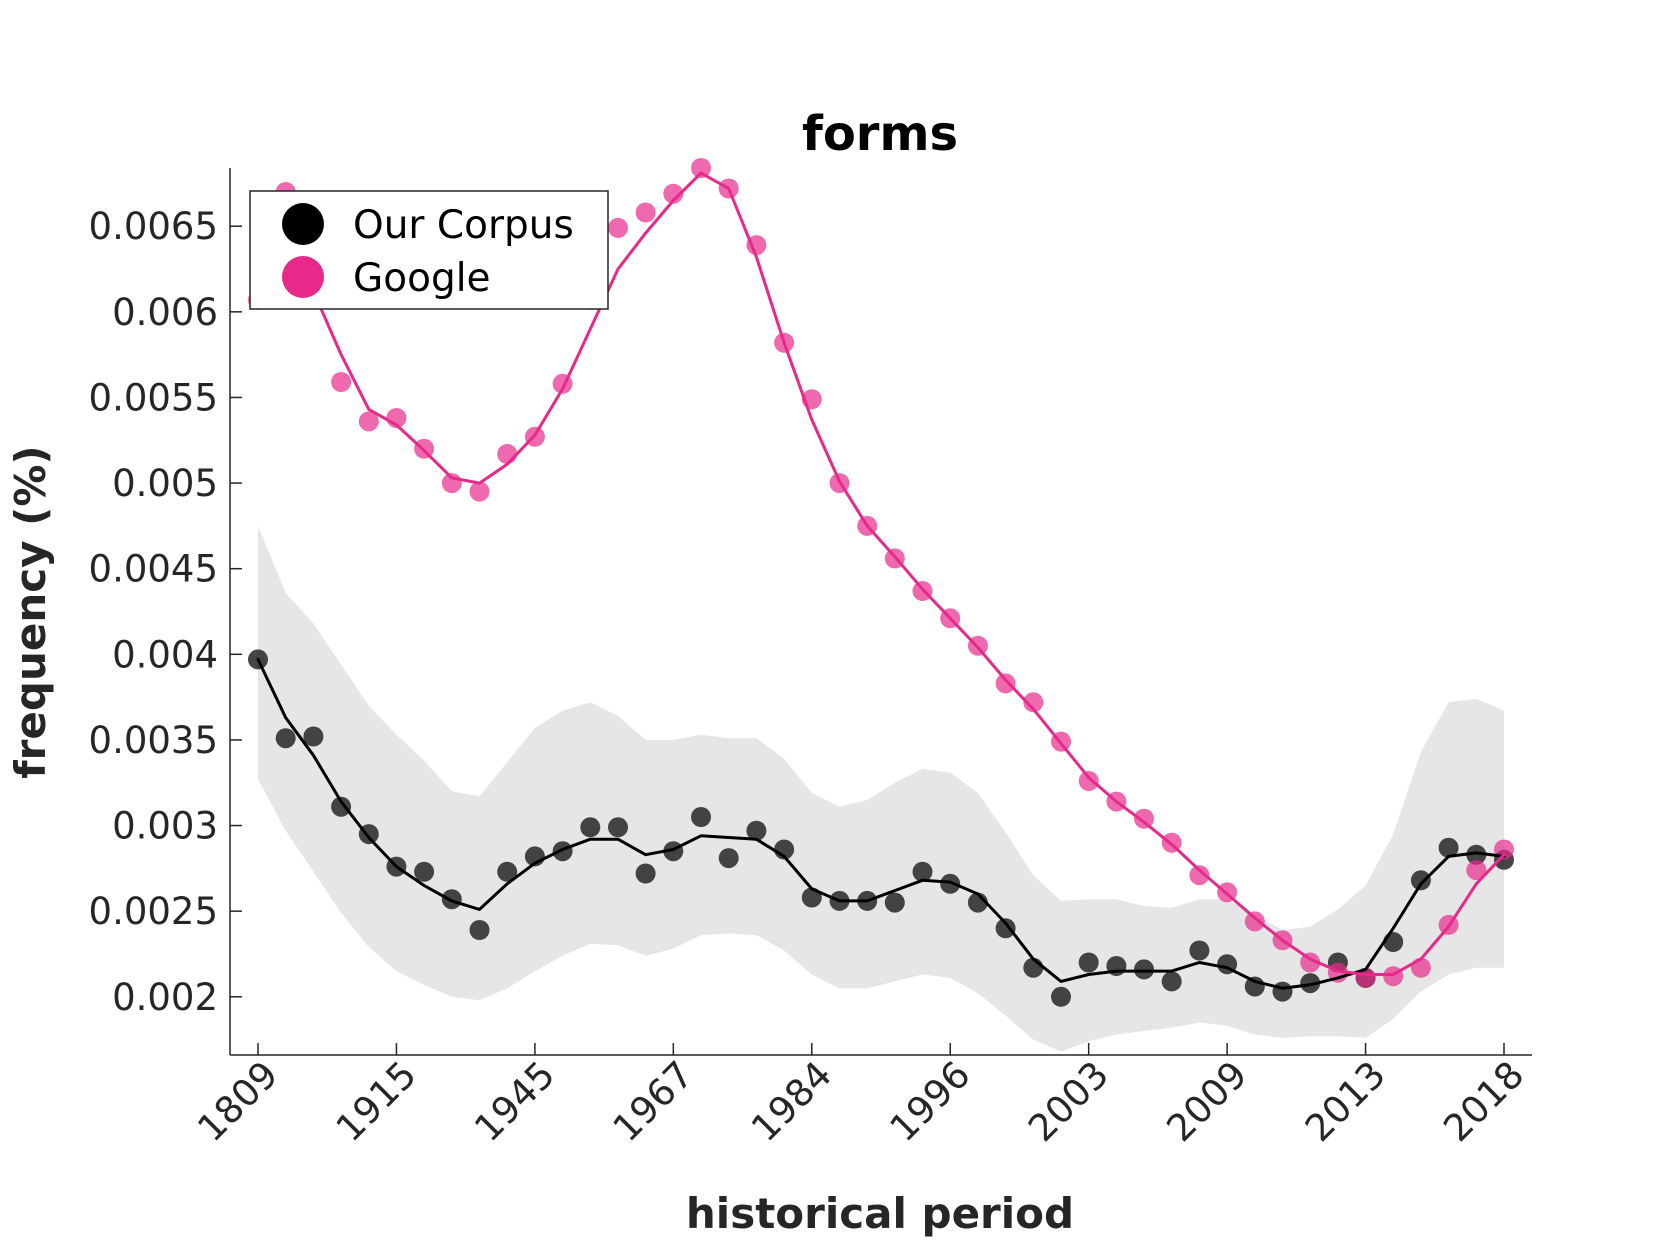  What do you see at coordinates (153, 911) in the screenshot?
I see `y-tick-label: 0.0025` at bounding box center [153, 911].